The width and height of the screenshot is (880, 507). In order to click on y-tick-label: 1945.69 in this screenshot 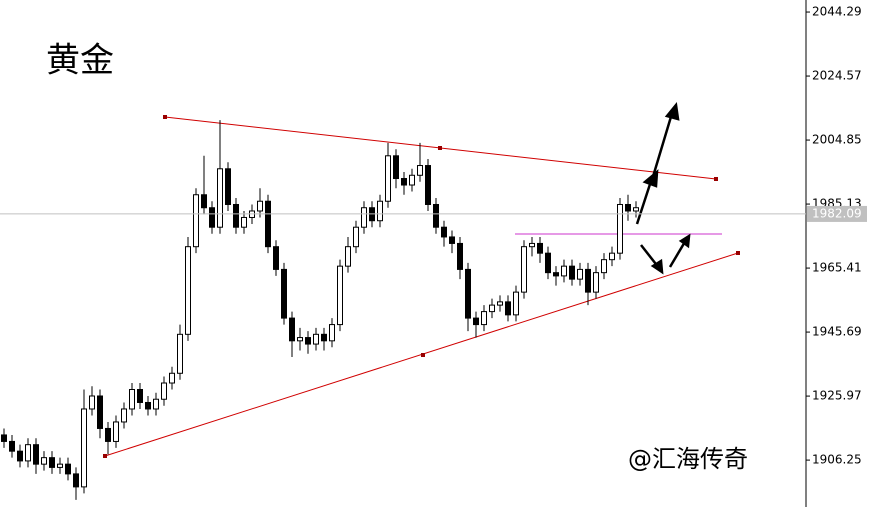, I will do `click(837, 332)`.